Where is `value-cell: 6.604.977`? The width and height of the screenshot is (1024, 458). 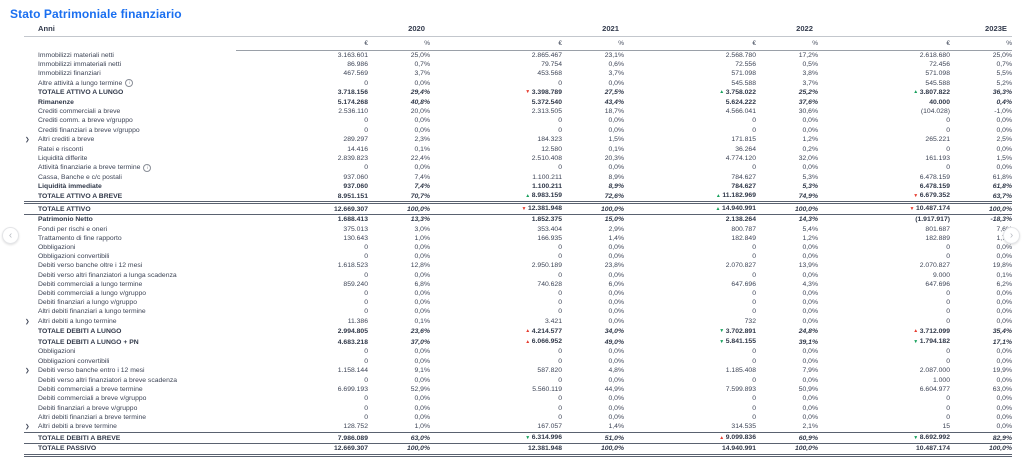 value-cell: 6.604.977 is located at coordinates (934, 390).